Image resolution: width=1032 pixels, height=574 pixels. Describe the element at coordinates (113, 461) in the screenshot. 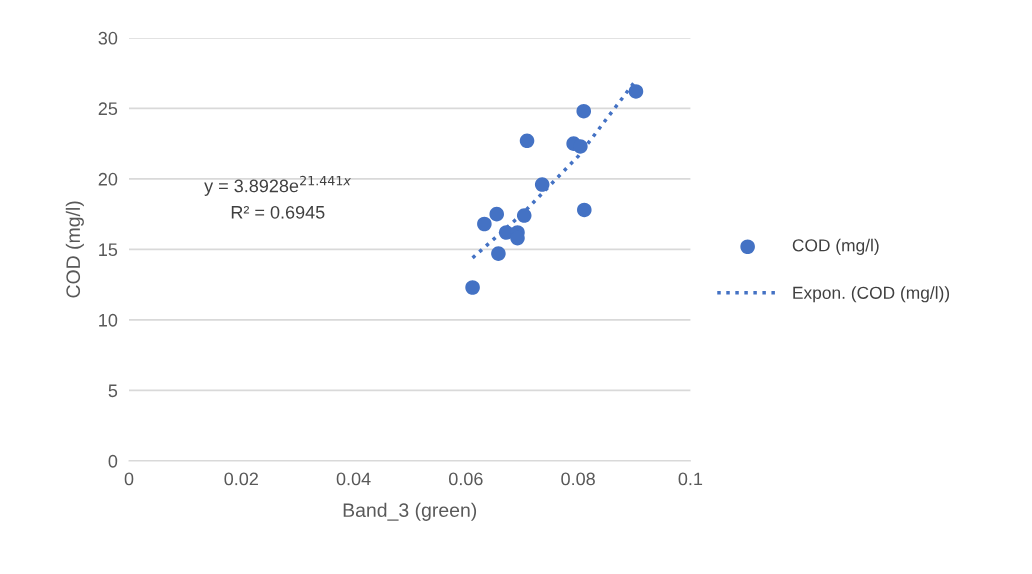

I see `y-tick-label: 0` at that location.